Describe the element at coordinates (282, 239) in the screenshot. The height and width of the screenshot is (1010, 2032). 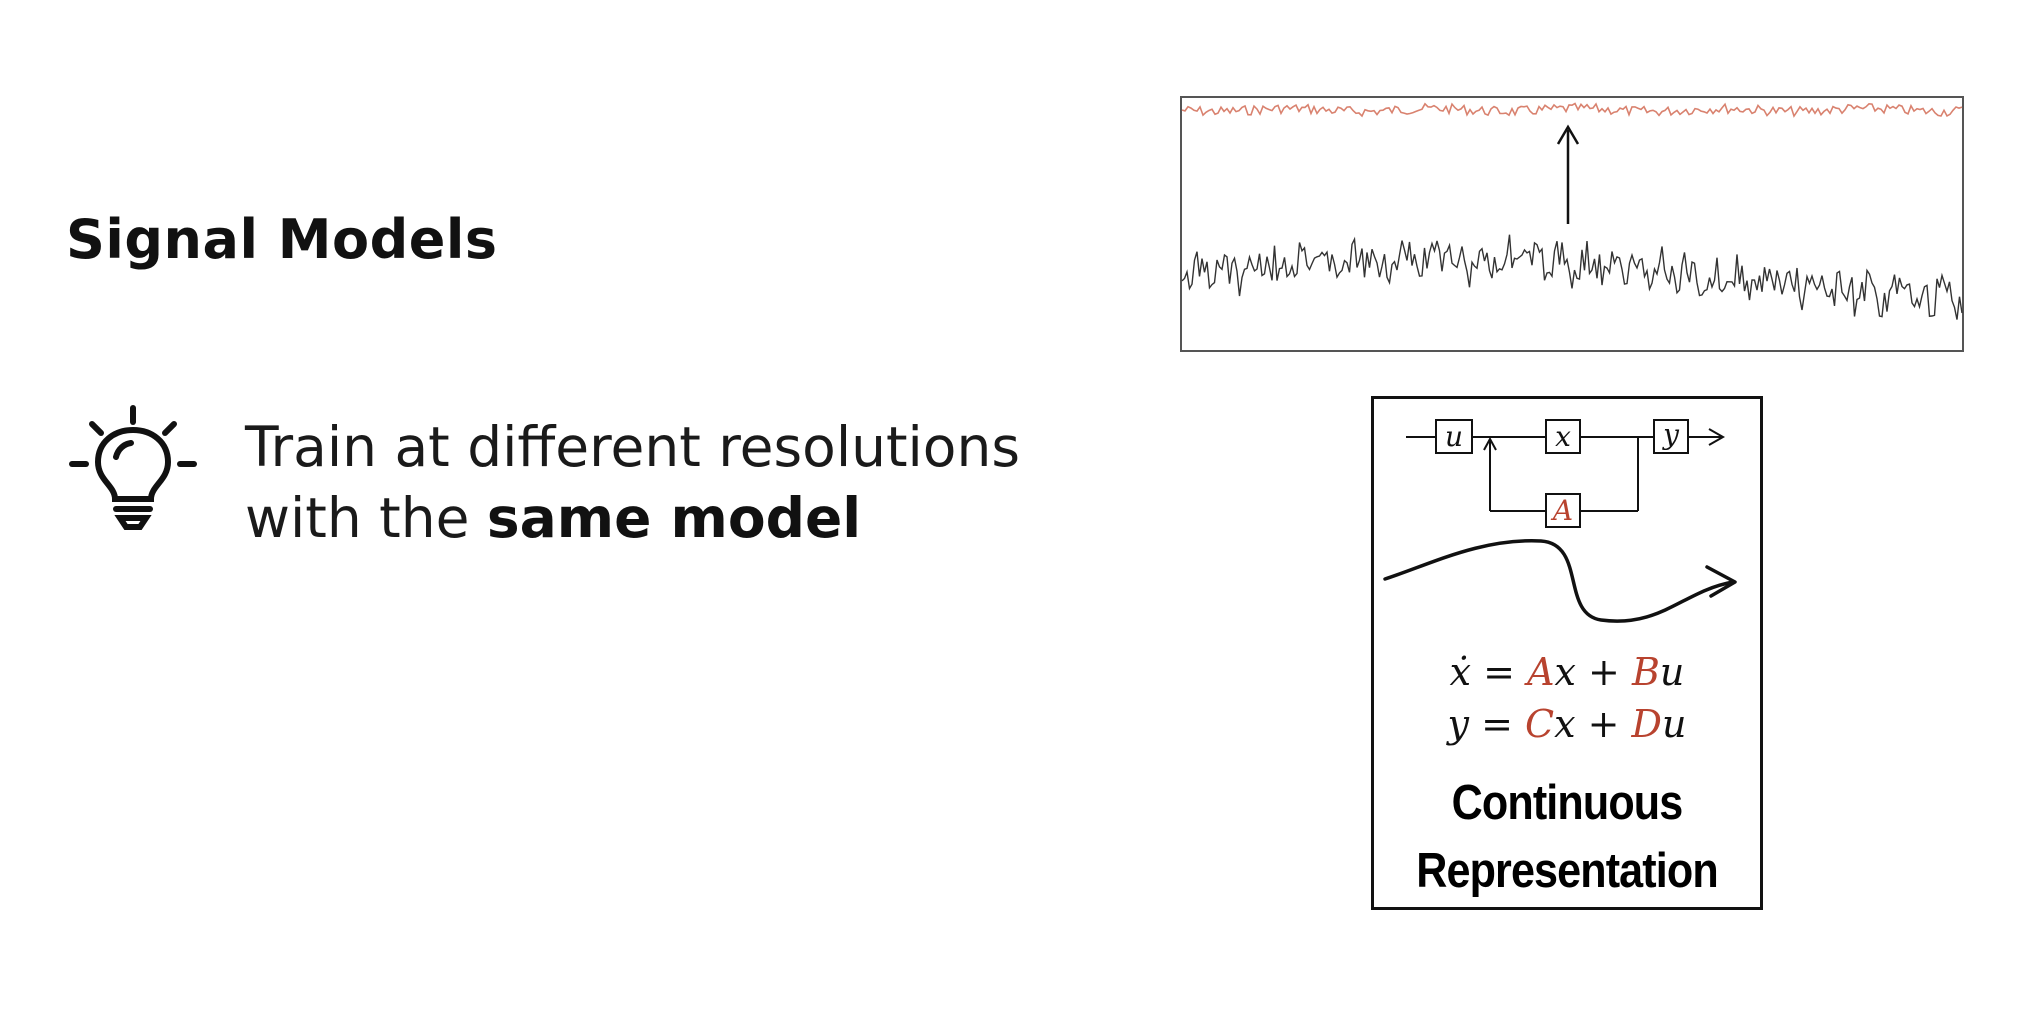
I see `slide-title: Signal Models` at that location.